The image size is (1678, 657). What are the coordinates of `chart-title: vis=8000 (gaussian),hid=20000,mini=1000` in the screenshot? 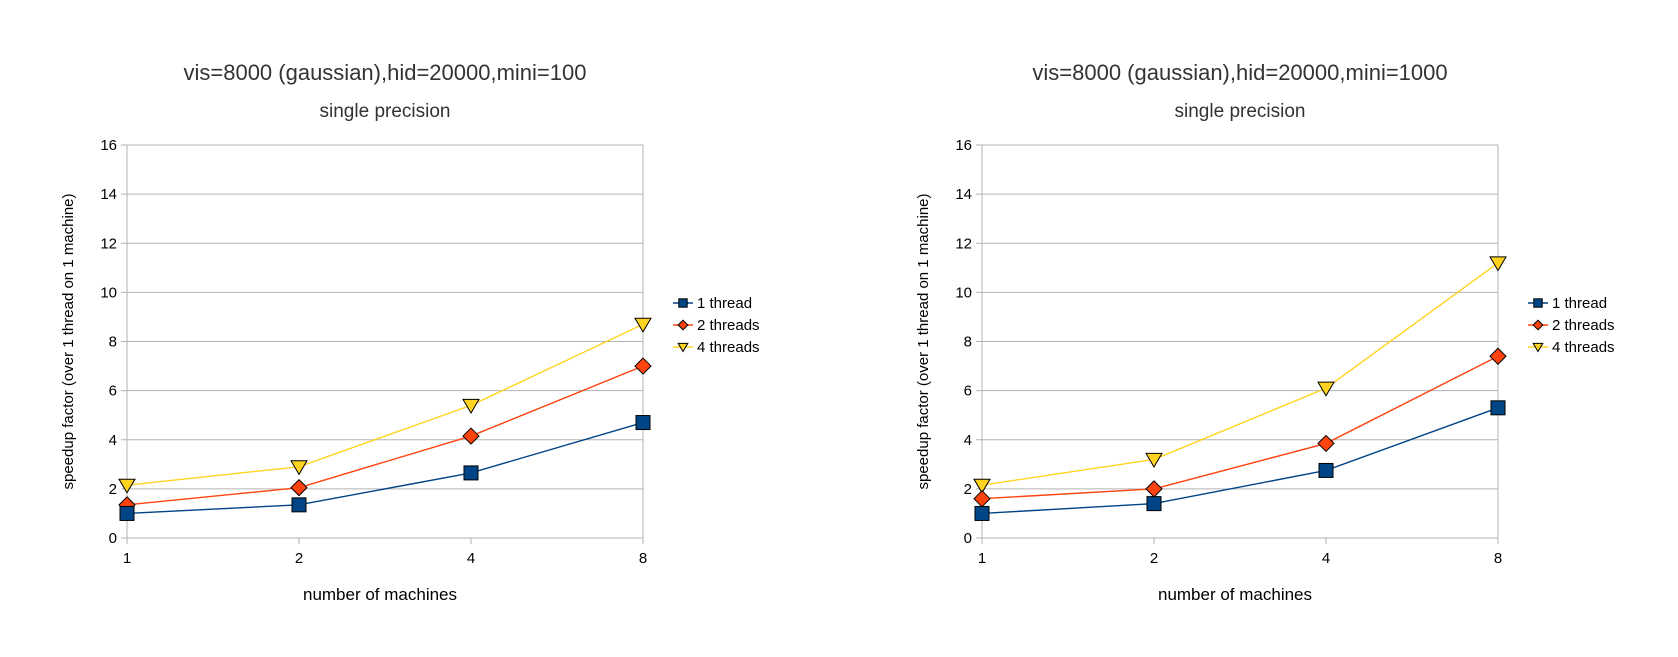 It's located at (1239, 72).